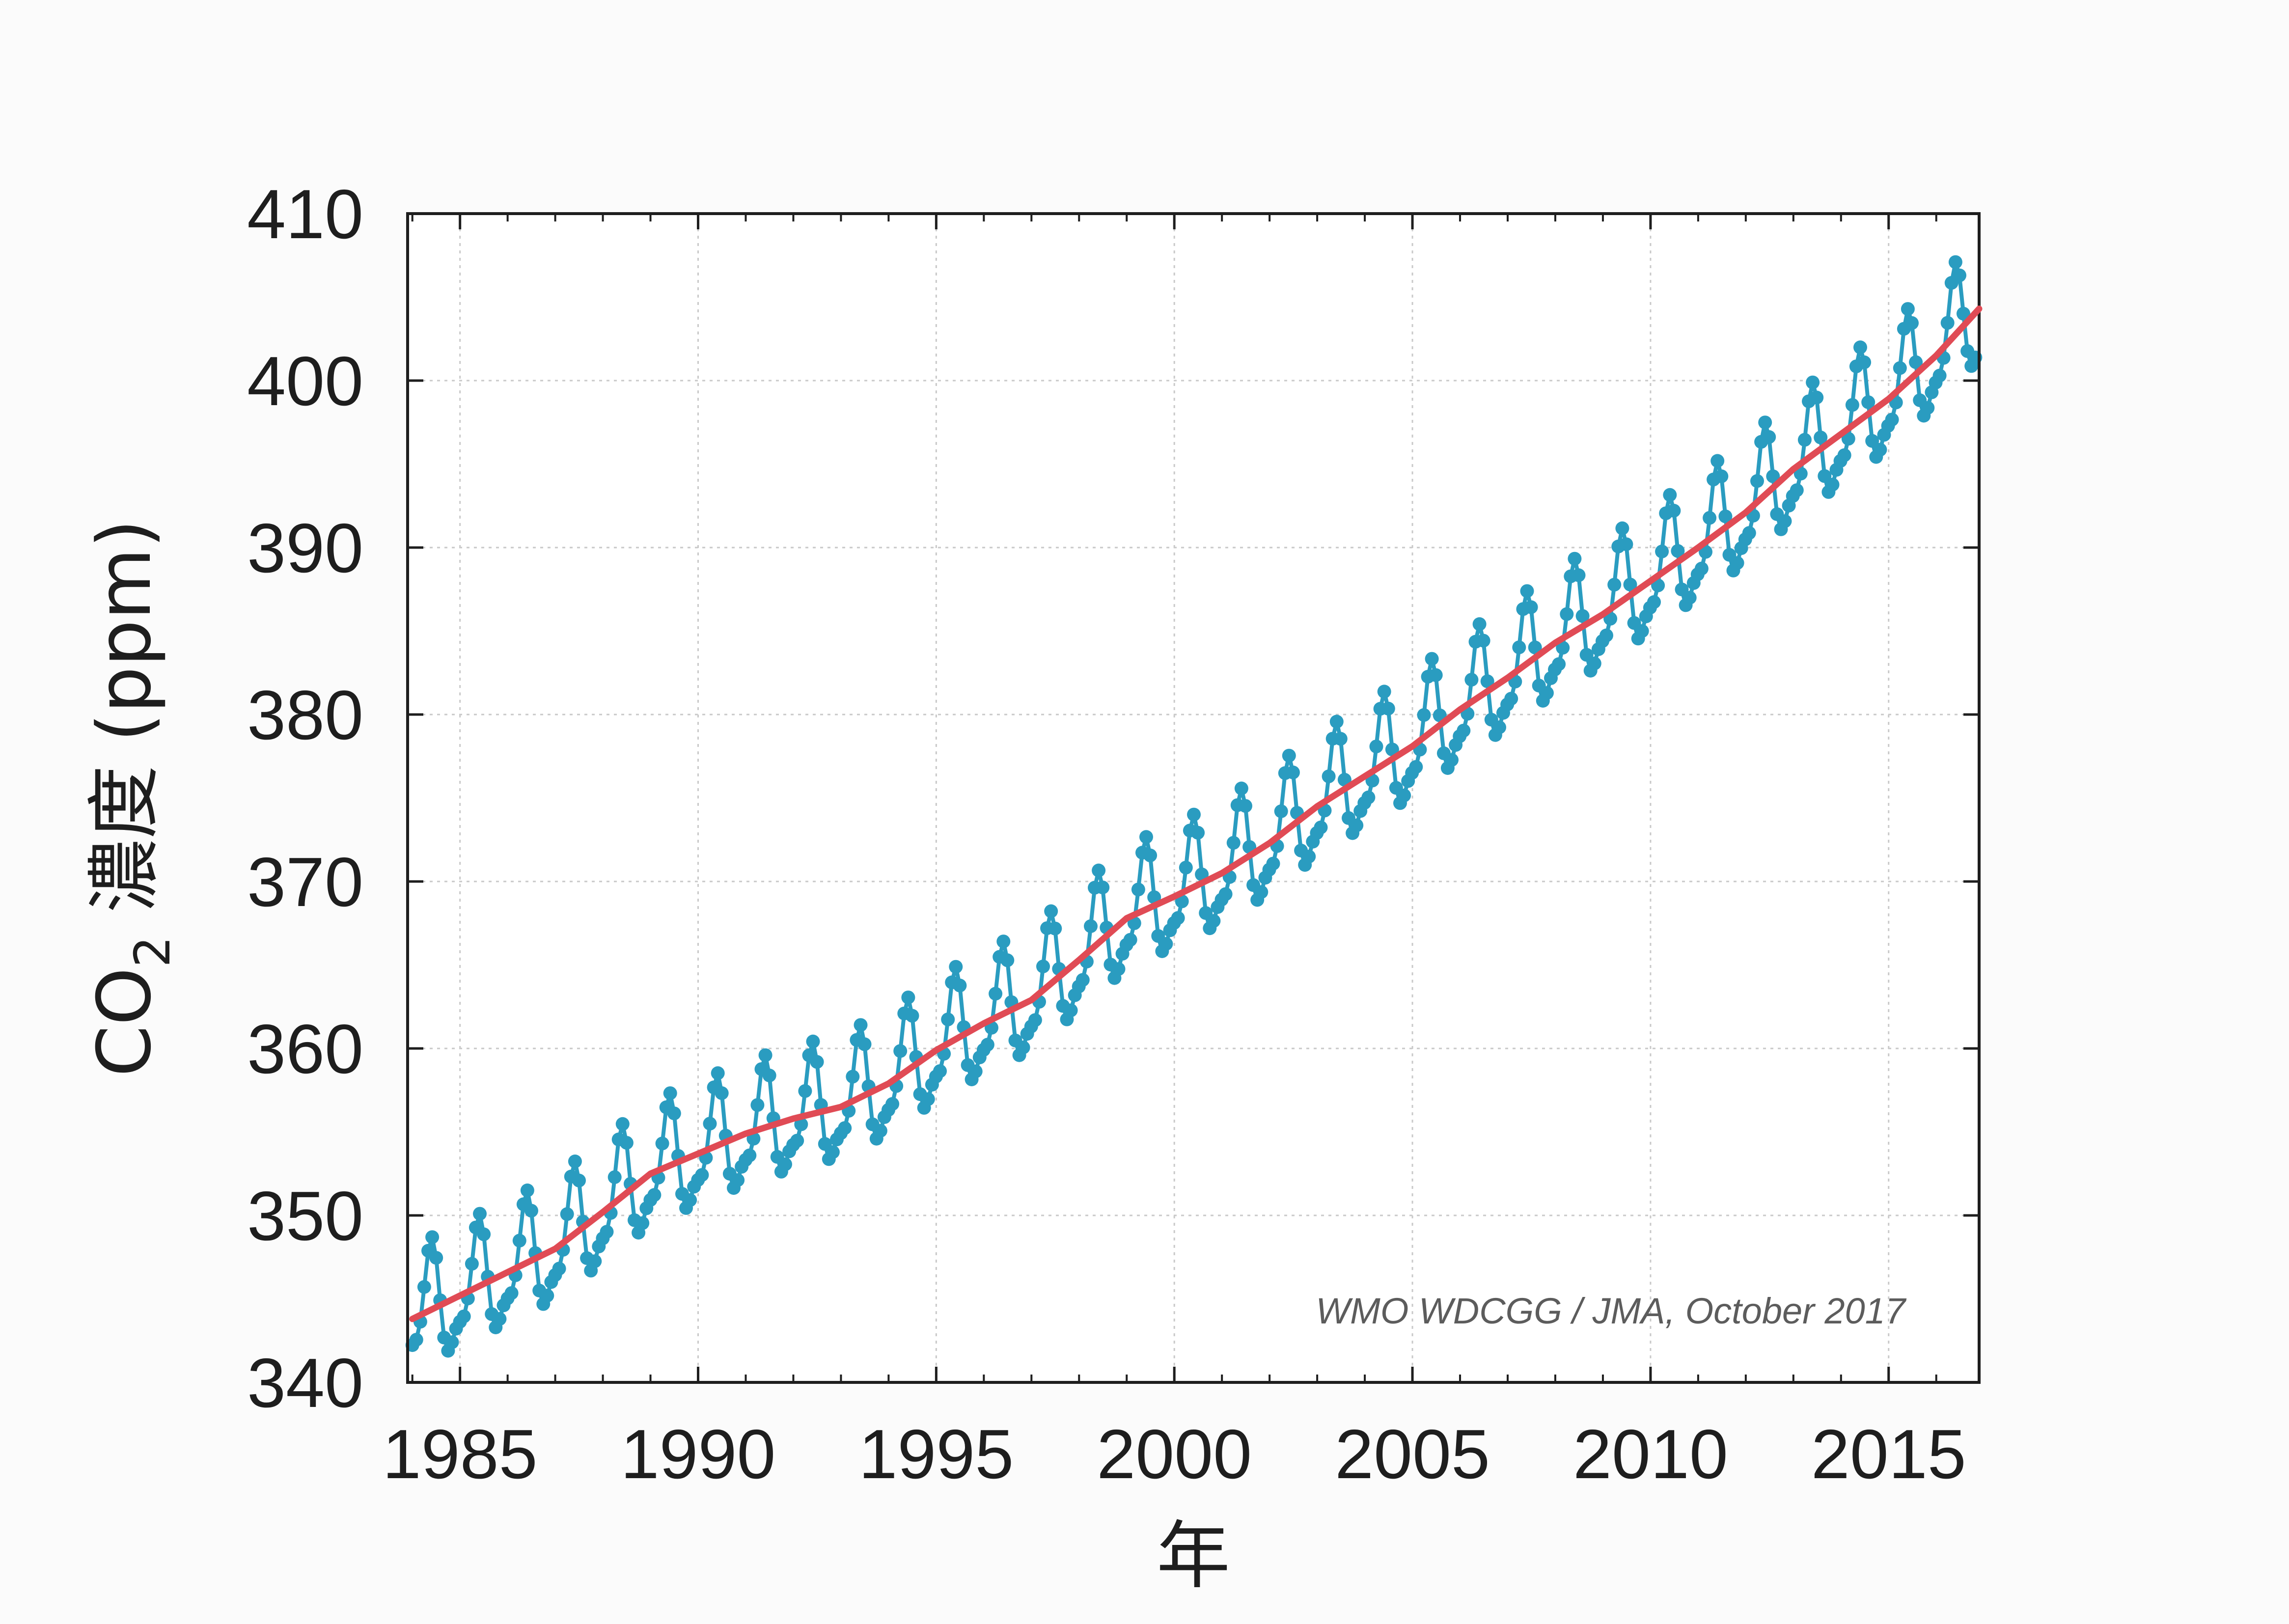 The image size is (2289, 1624). I want to click on y-tick-label: 390, so click(305, 548).